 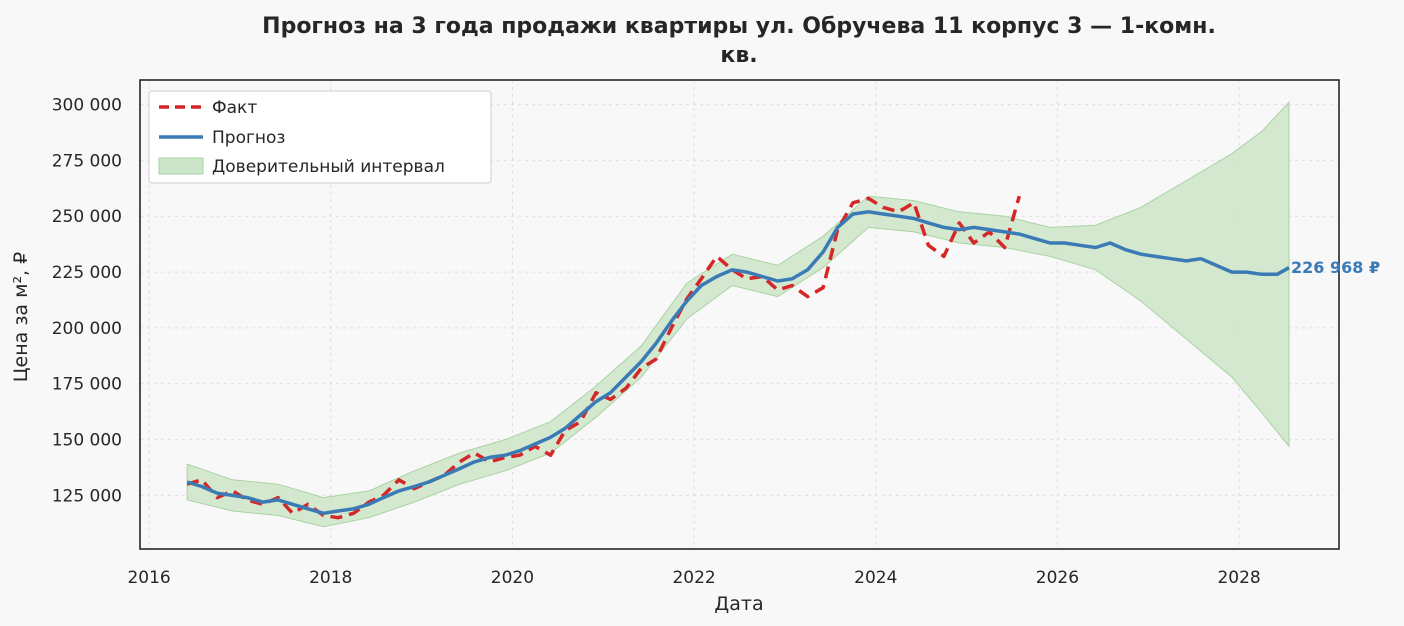 What do you see at coordinates (328, 167) in the screenshot?
I see `legend-interval-label: Доверительный интервал` at bounding box center [328, 167].